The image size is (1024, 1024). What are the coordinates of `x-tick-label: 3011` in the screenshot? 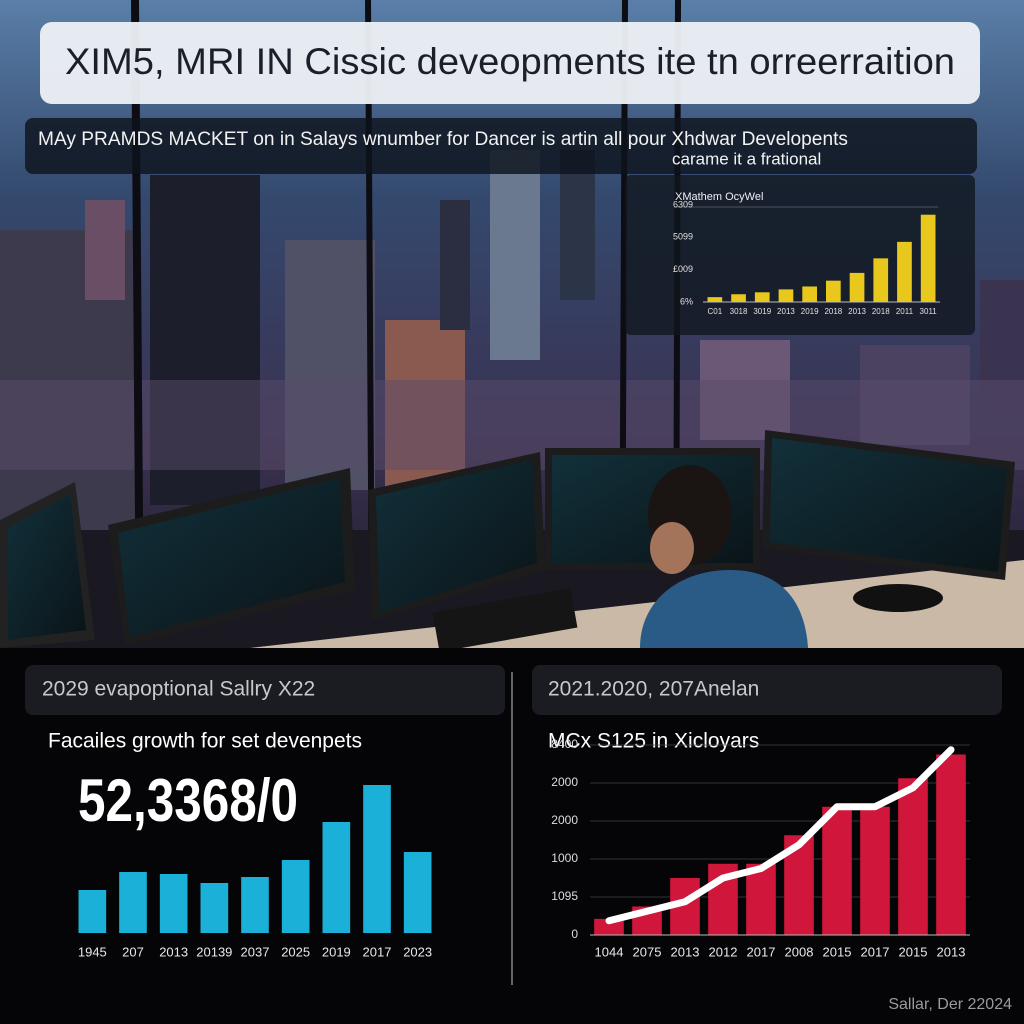 It's located at (929, 311).